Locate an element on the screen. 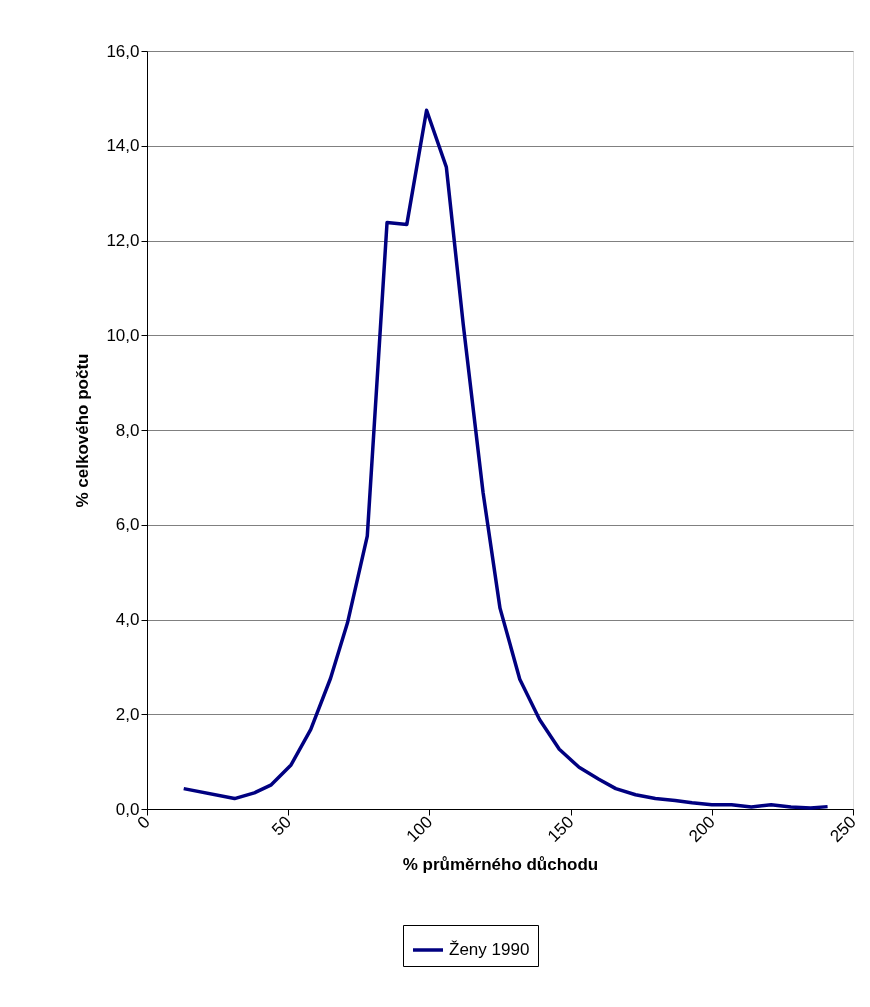  x-tick-label: 100 is located at coordinates (419, 829).